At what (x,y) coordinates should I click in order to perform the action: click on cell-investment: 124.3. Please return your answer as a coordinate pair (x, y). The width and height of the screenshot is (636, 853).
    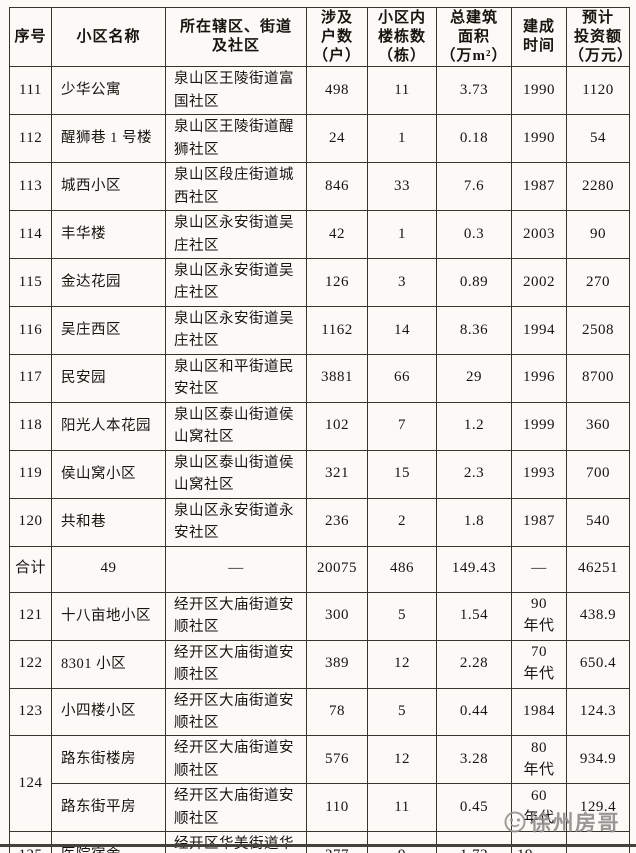
    Looking at the image, I should click on (598, 712).